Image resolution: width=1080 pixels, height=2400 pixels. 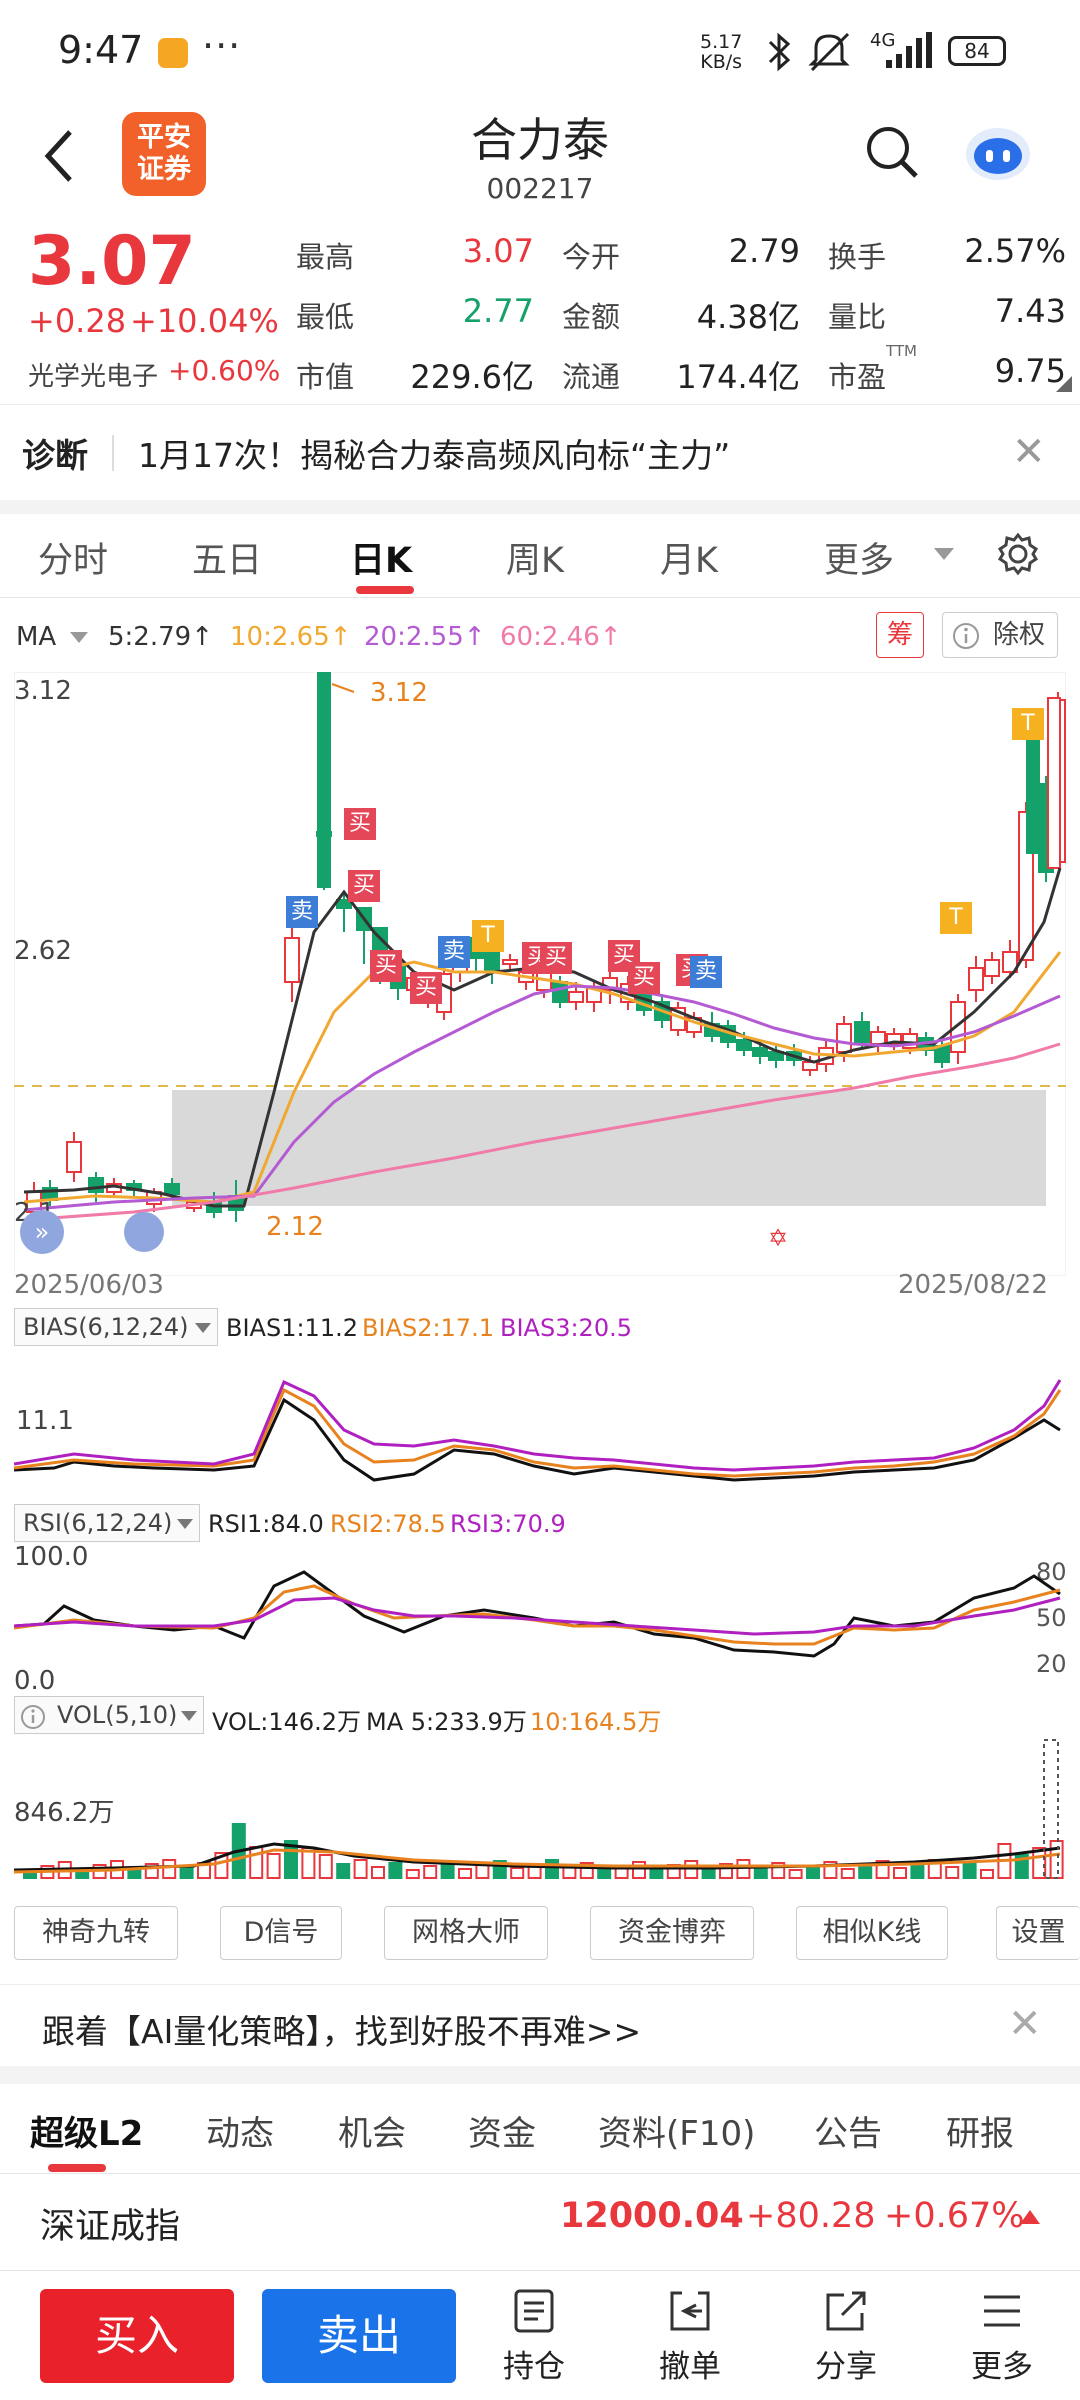 I want to click on back-icon, so click(x=60, y=156).